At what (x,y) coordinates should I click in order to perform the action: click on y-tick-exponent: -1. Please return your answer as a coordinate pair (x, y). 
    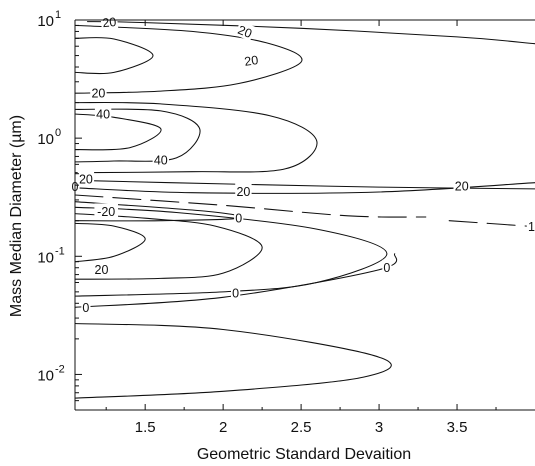
    Looking at the image, I should click on (60, 251).